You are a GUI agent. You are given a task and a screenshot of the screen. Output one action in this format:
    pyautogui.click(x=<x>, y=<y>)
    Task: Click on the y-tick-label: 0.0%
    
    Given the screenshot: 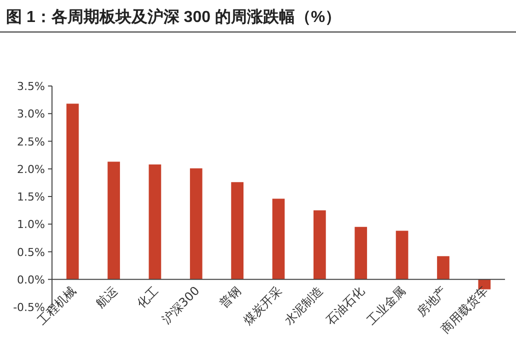 What is the action you would take?
    pyautogui.click(x=31, y=279)
    